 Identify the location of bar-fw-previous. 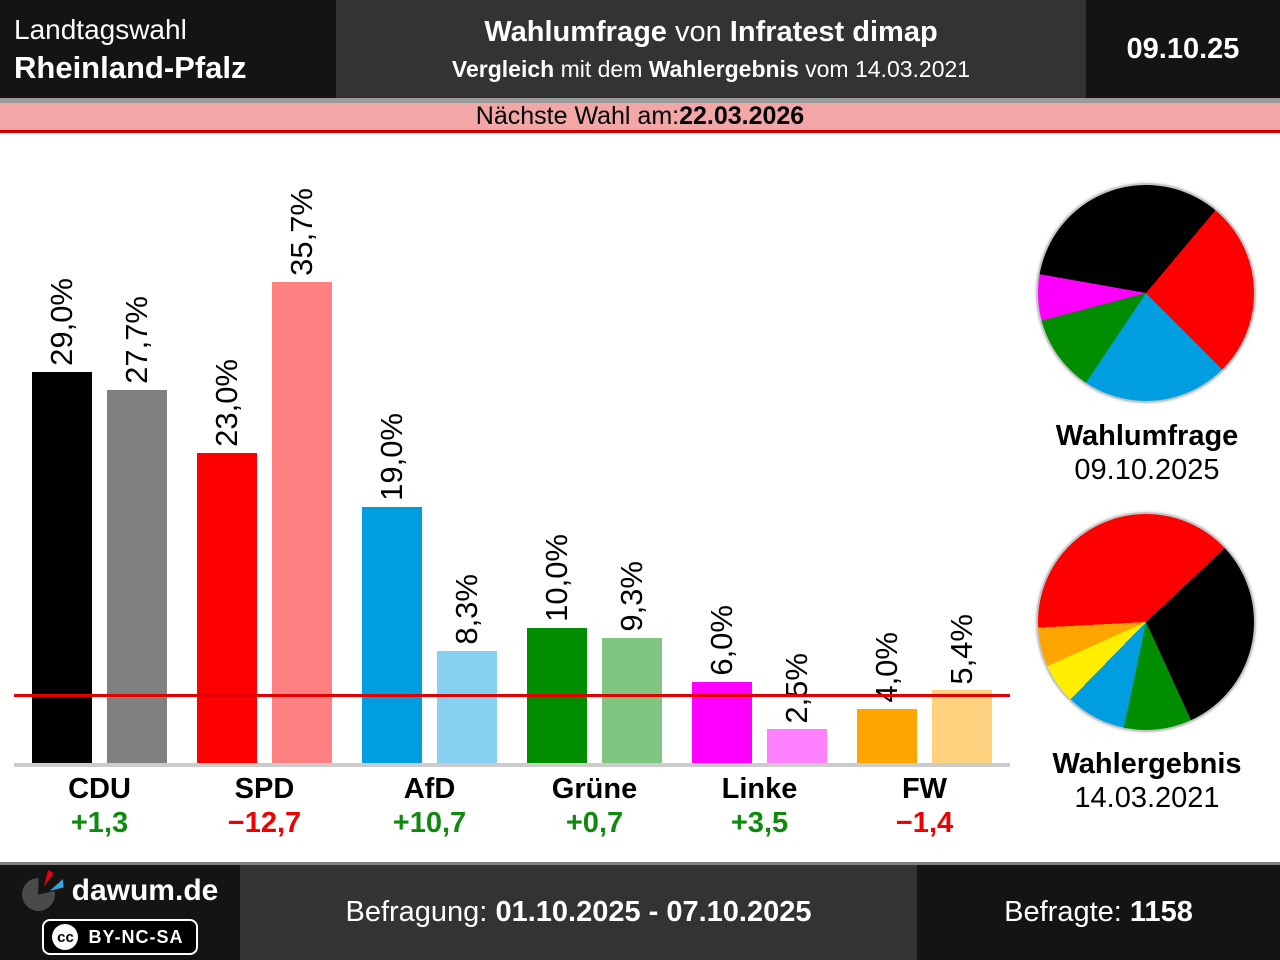
(962, 726).